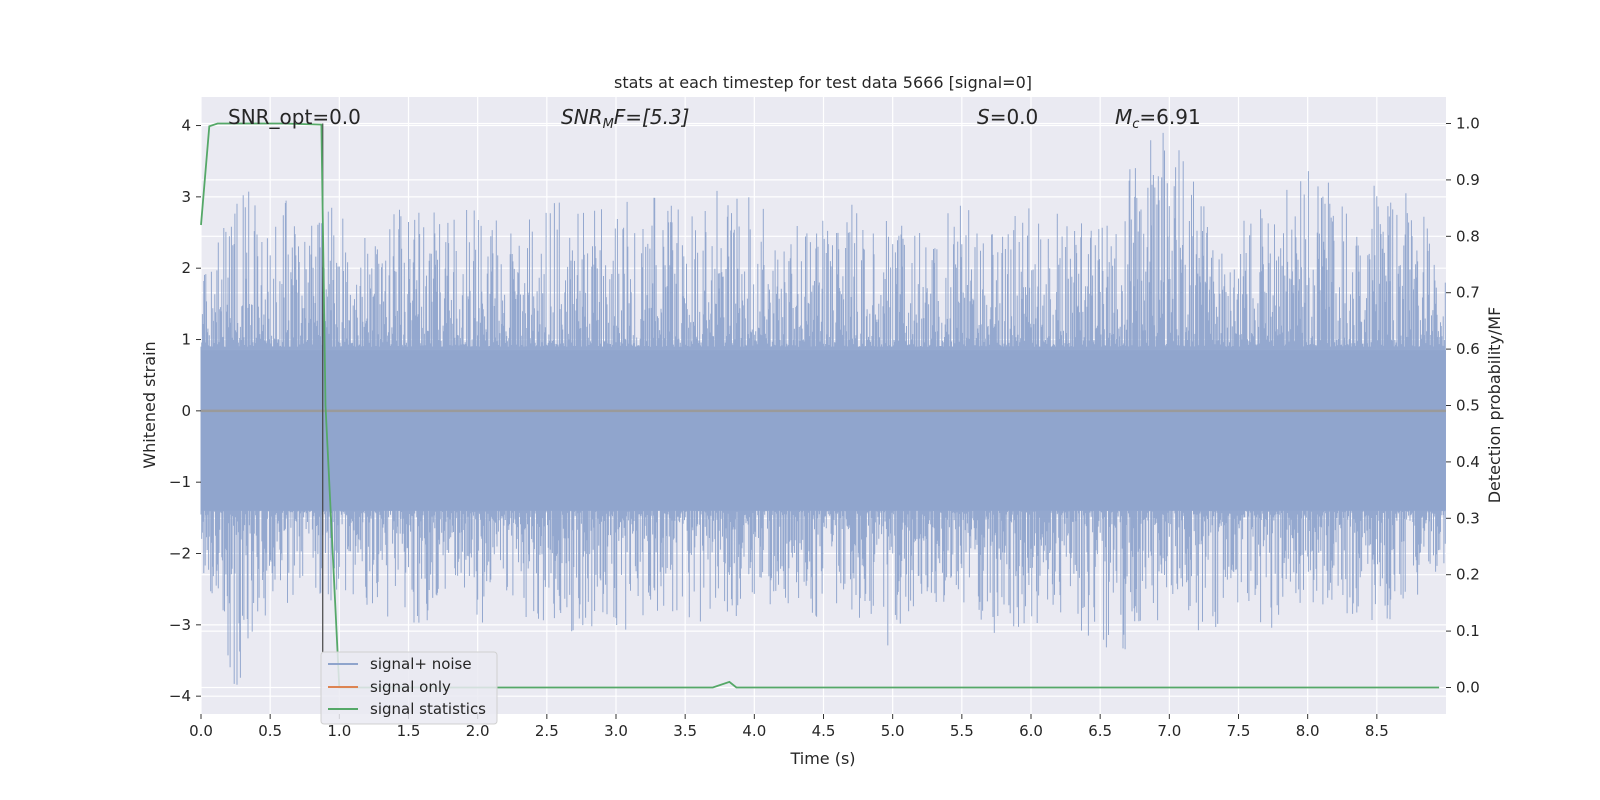  I want to click on snr-opt-annotation: SNR_opt=0.0, so click(294, 117).